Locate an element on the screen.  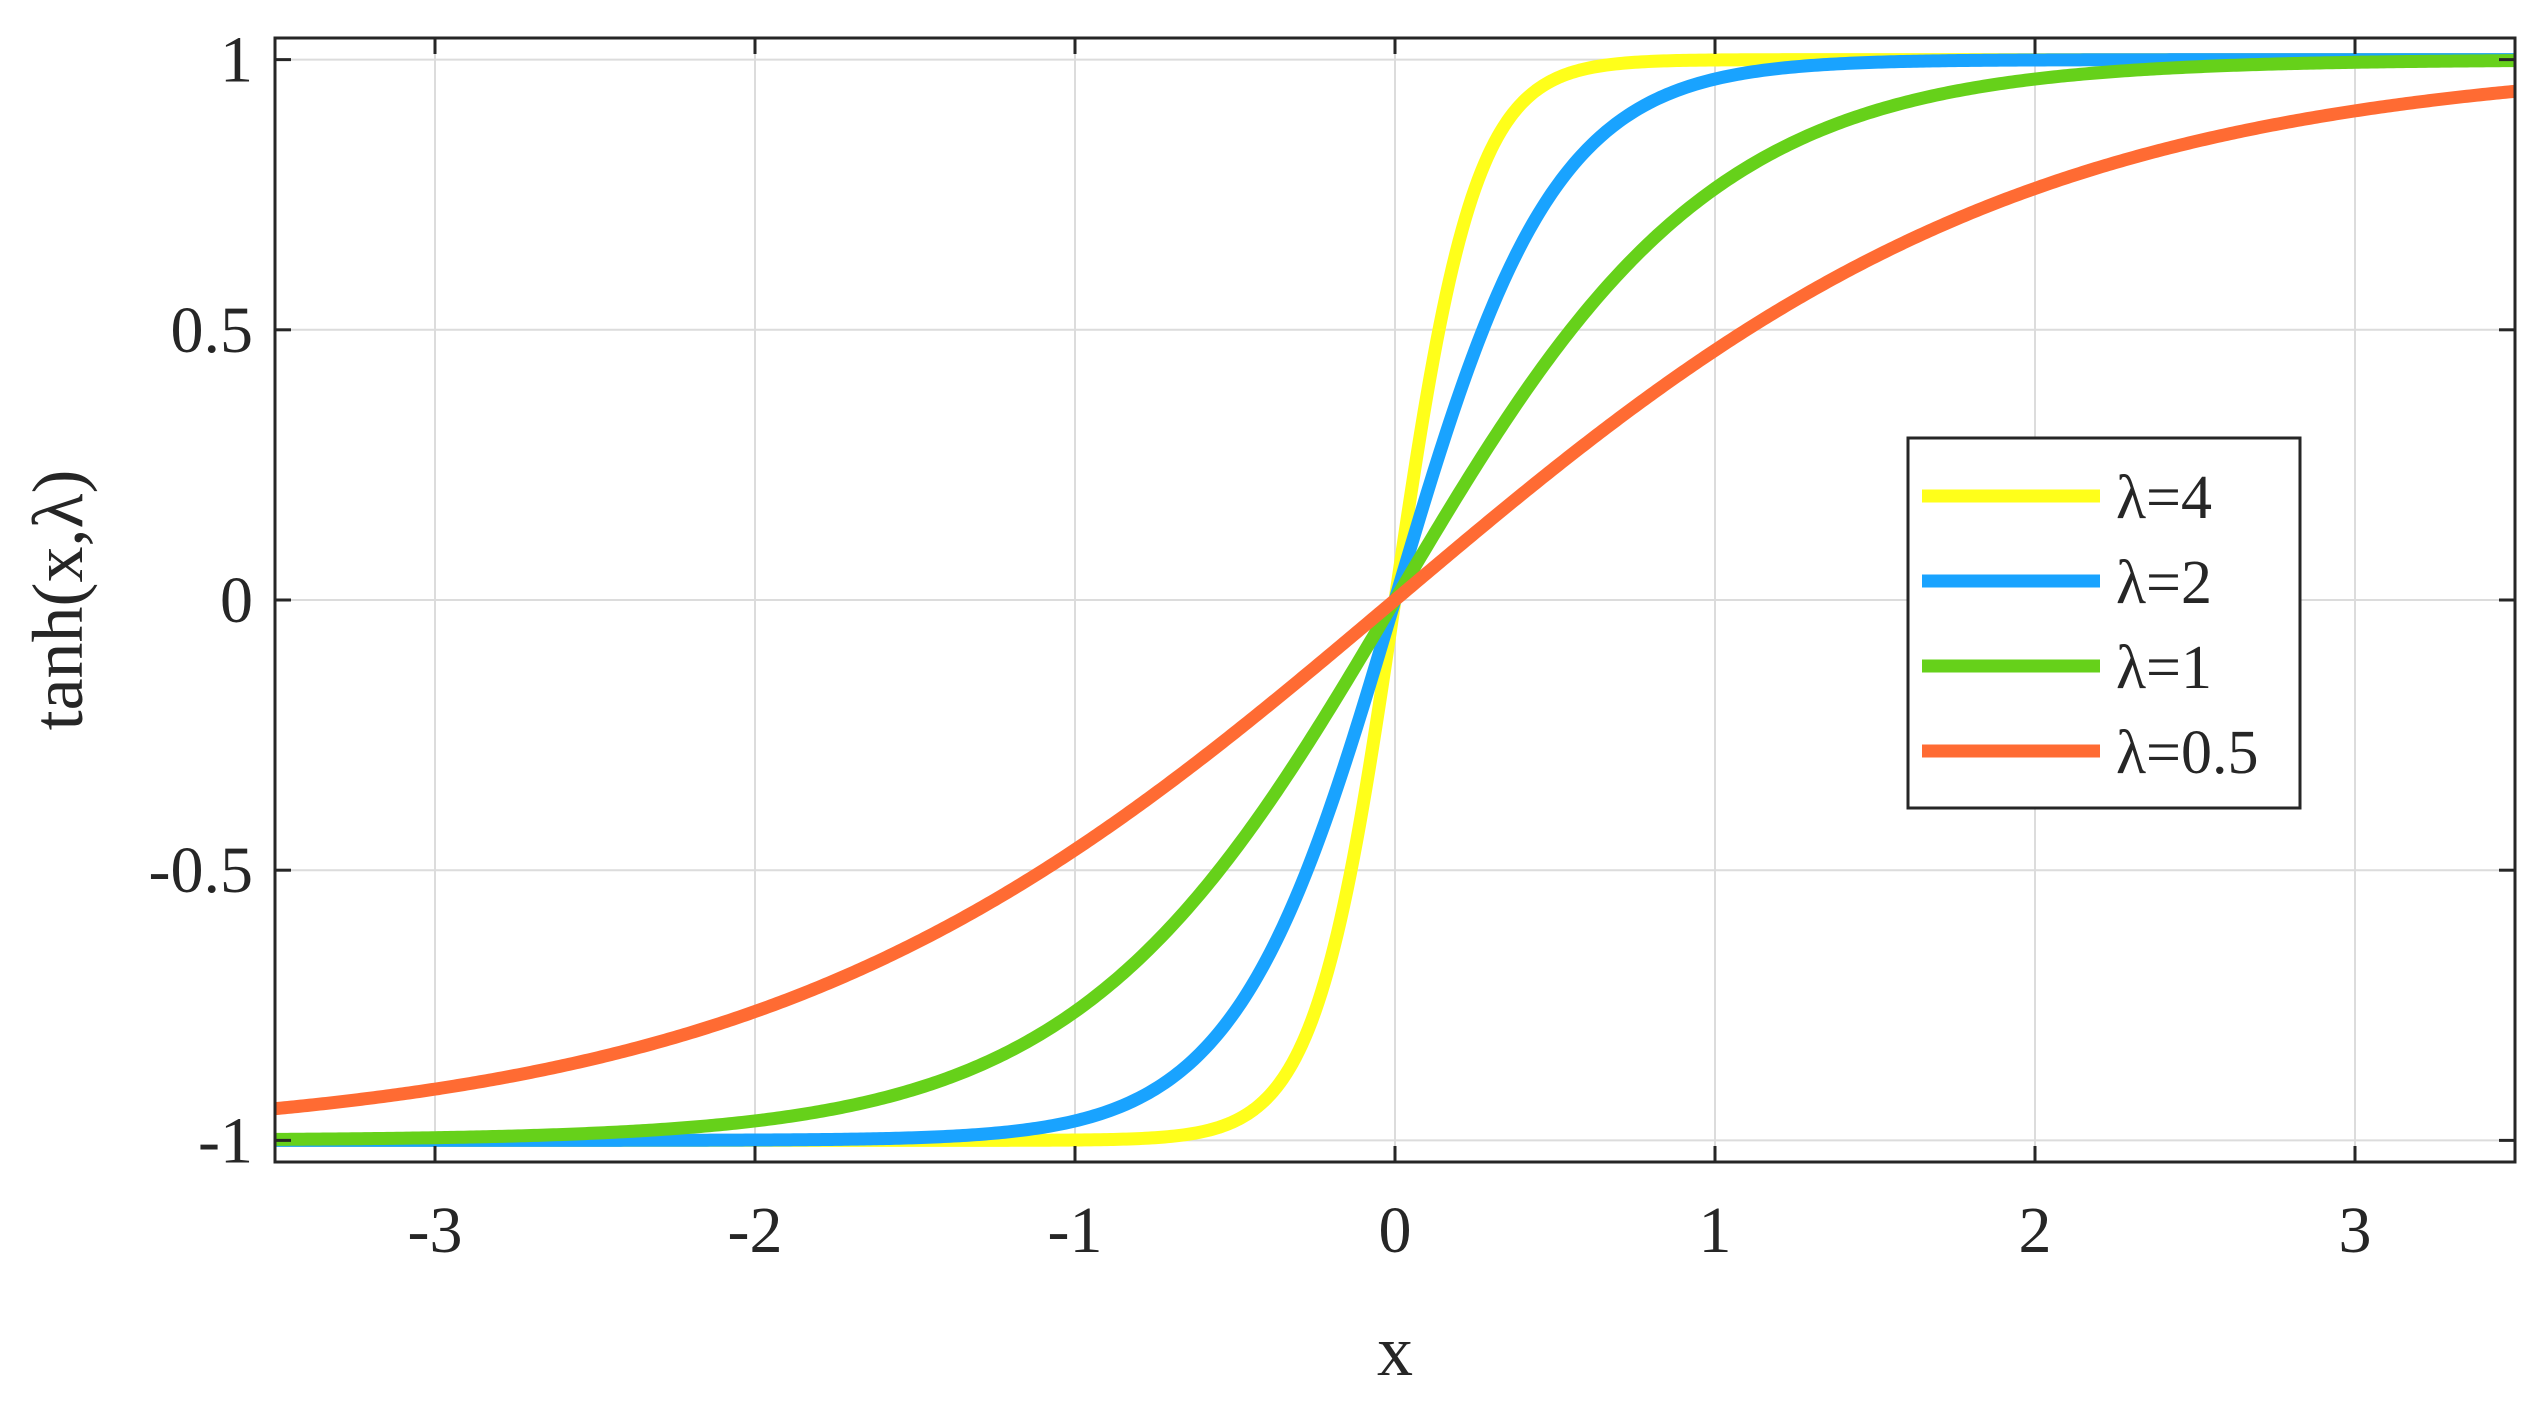
x-tick-label: 1 is located at coordinates (1715, 1230).